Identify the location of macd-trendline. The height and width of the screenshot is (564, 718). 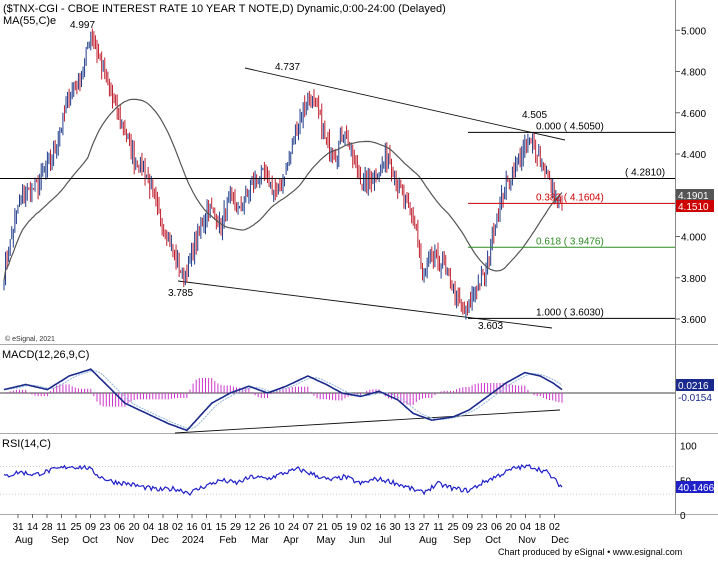
(367, 421).